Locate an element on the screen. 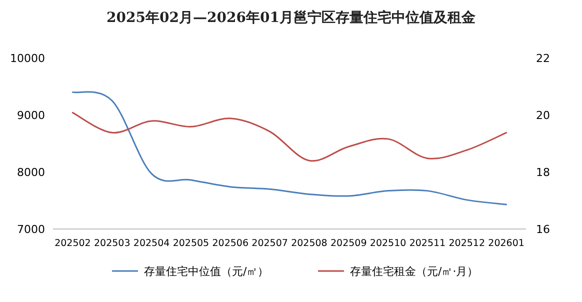  y2-tick-label: 20 is located at coordinates (543, 115).